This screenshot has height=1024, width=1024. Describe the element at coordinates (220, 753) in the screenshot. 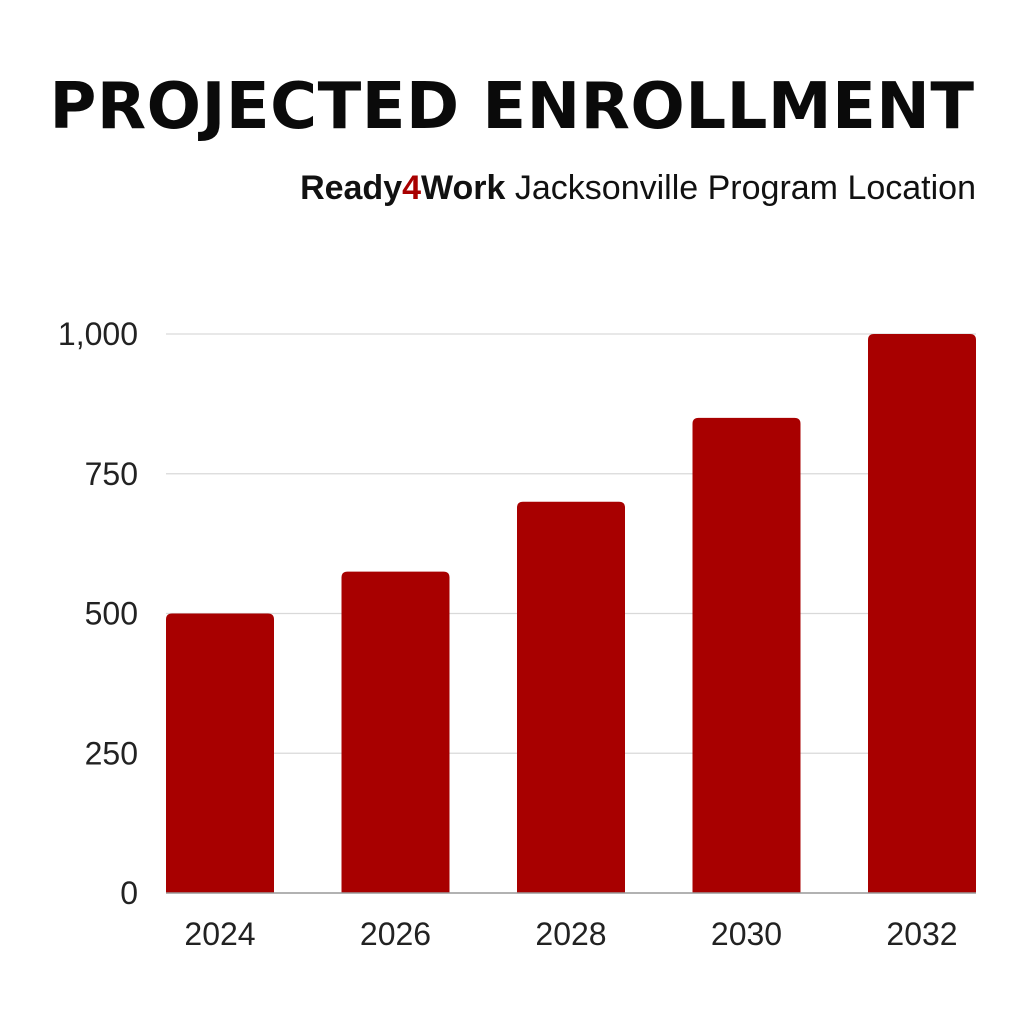

I see `bar-2024` at that location.